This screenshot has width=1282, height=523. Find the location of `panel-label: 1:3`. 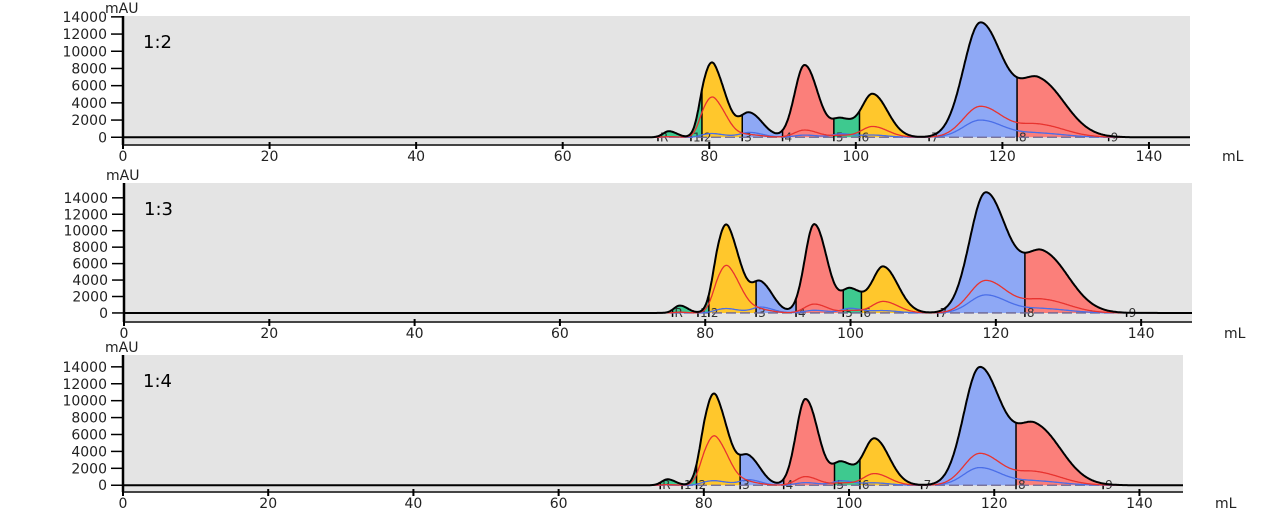

panel-label: 1:3 is located at coordinates (158, 209).